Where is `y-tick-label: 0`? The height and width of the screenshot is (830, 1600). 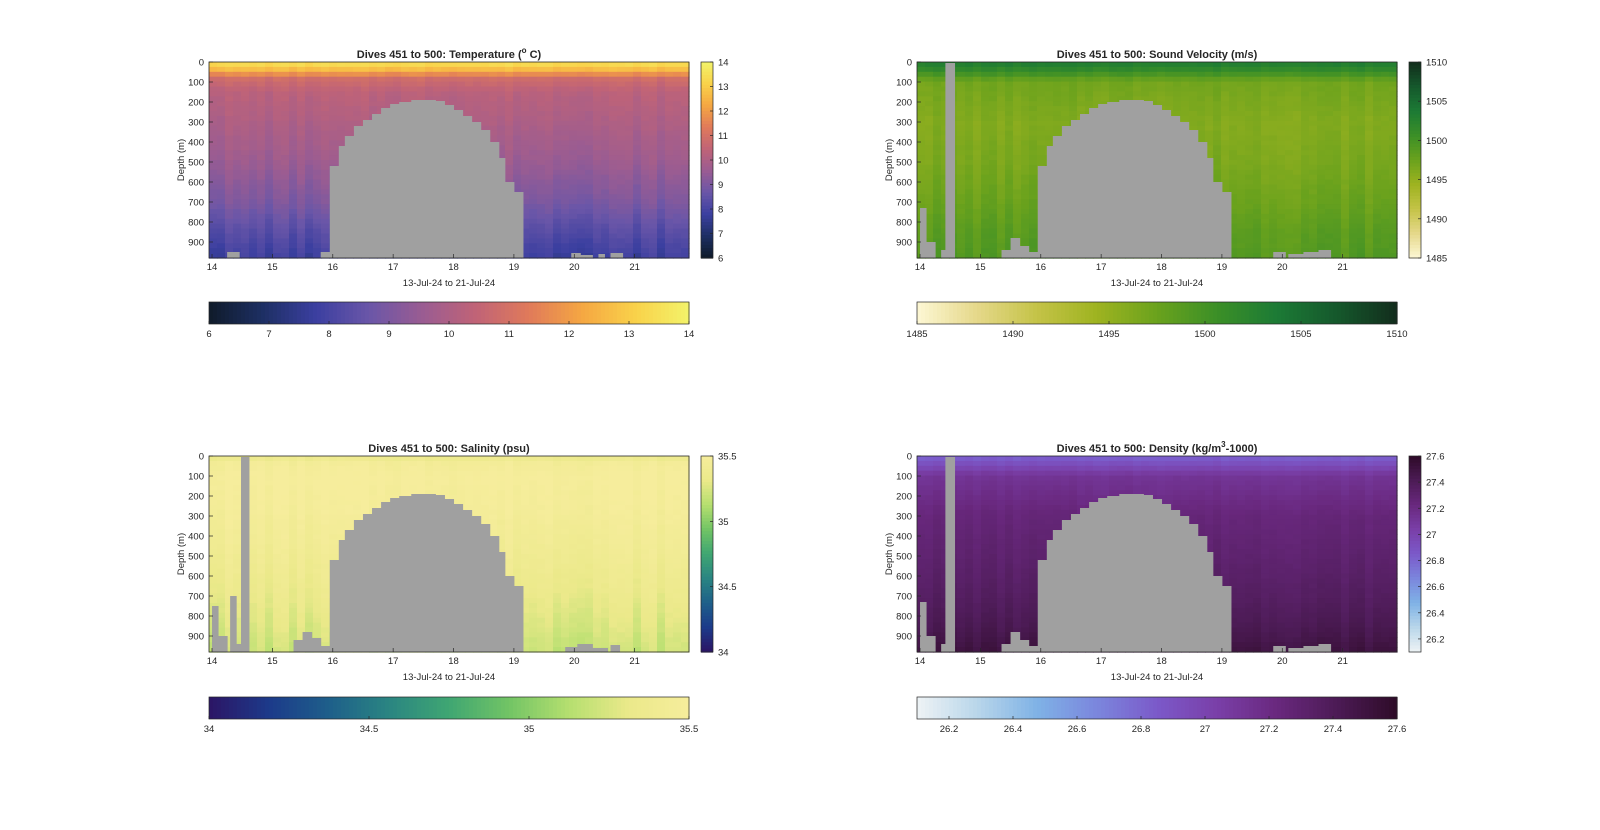 y-tick-label: 0 is located at coordinates (201, 63).